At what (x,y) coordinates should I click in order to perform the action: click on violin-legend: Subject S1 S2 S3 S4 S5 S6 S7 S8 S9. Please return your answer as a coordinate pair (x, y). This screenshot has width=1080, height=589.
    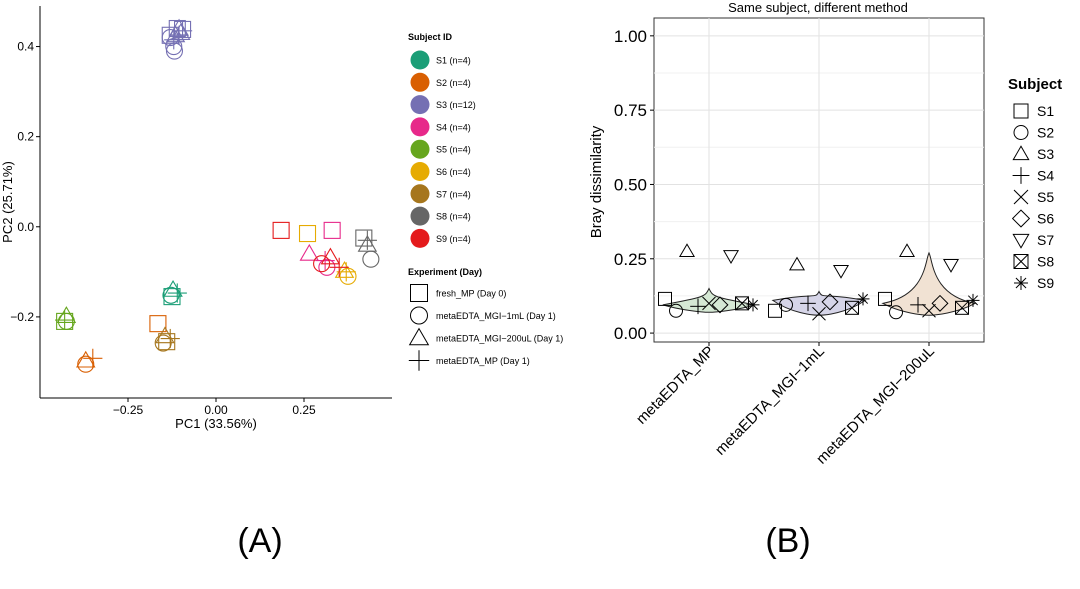
    Looking at the image, I should click on (1035, 183).